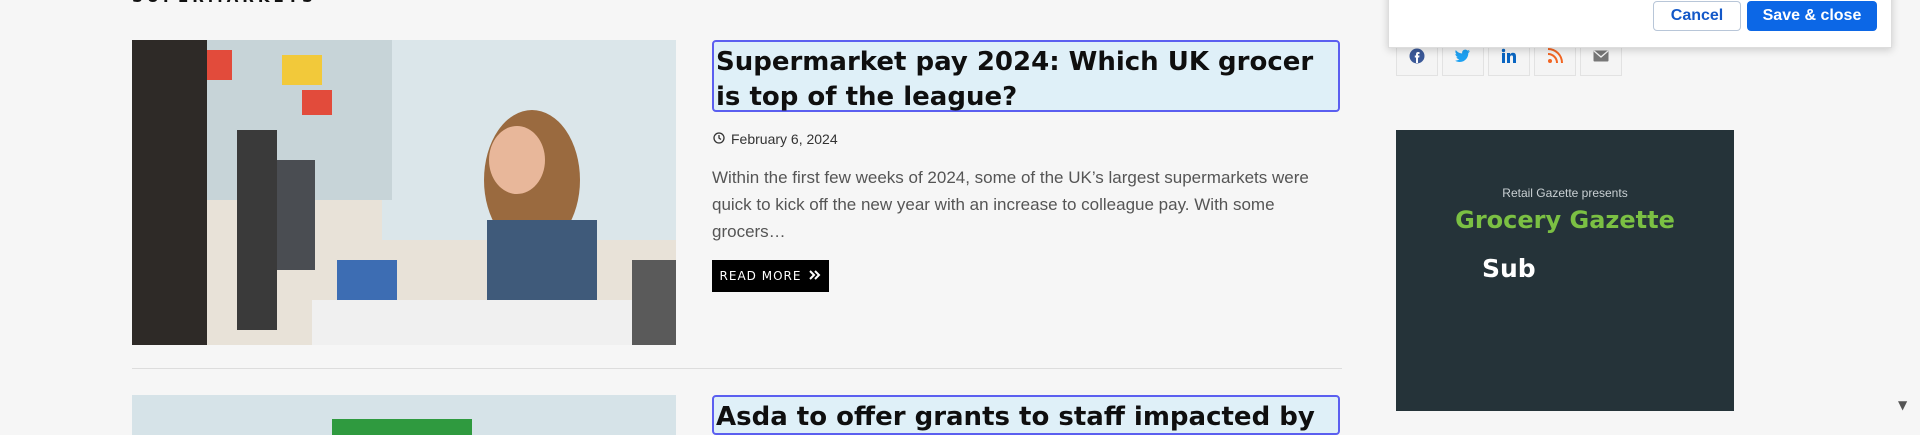  I want to click on article-date: February 6, 2024, so click(775, 139).